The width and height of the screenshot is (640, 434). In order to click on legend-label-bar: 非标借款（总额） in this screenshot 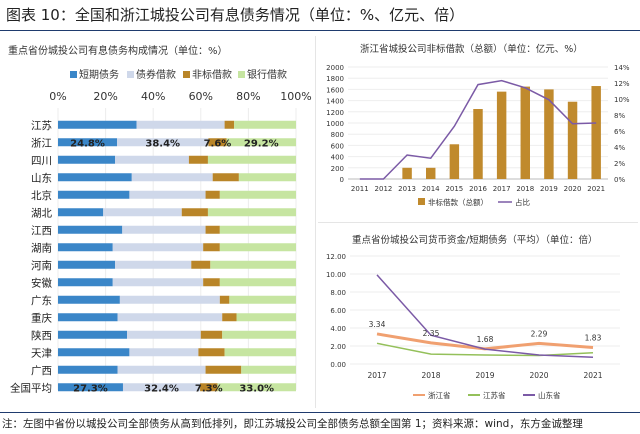, I will do `click(458, 202)`.